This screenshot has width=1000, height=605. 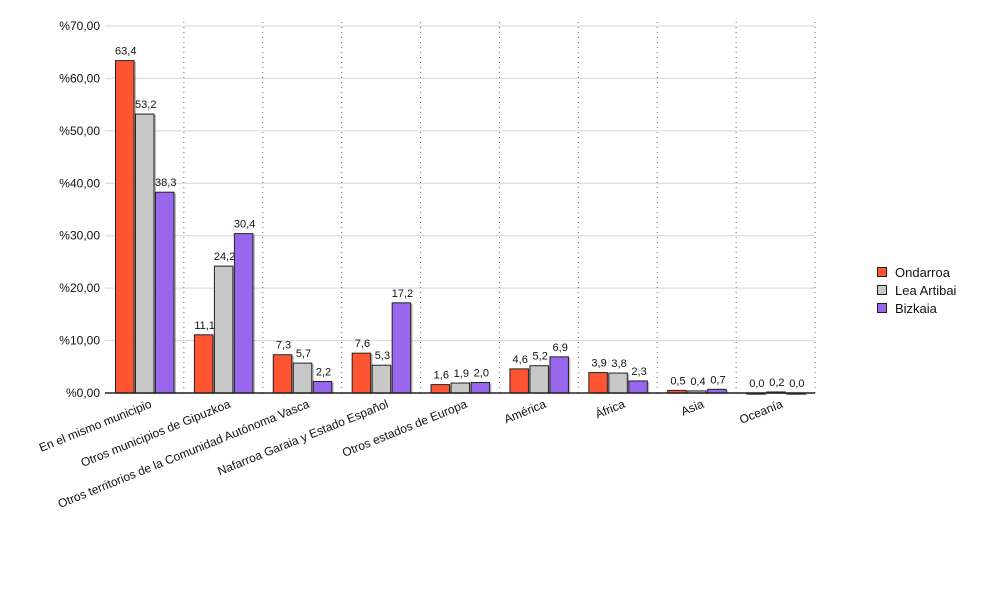 I want to click on data-label: 7,3, so click(x=283, y=346).